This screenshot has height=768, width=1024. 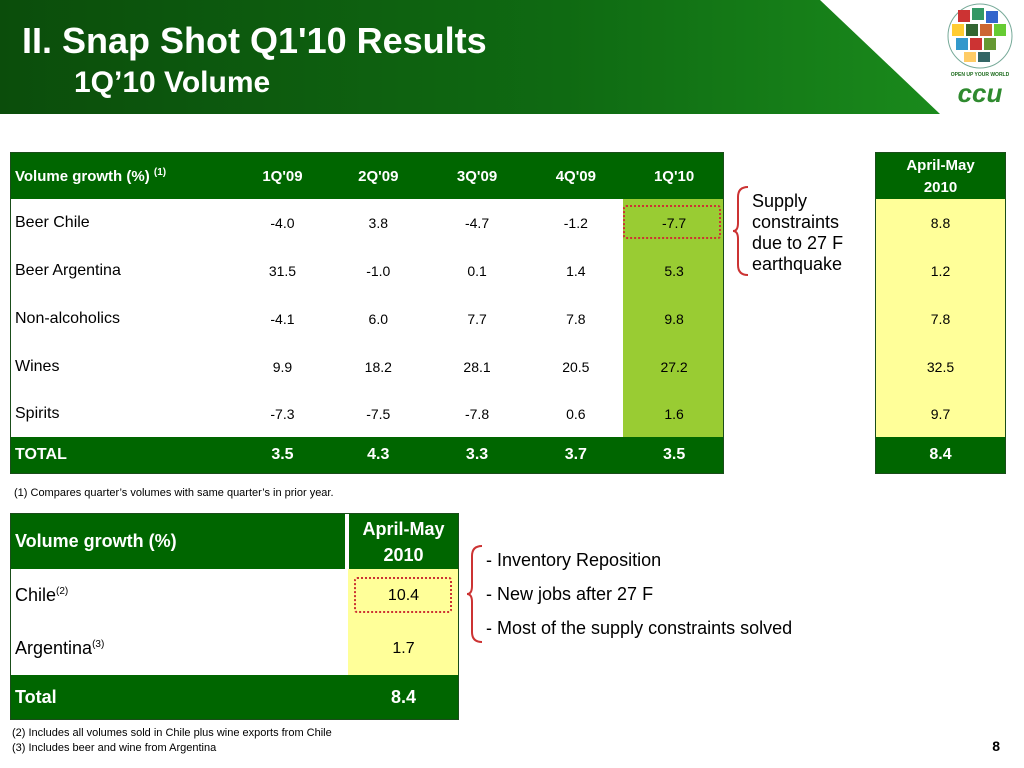 I want to click on table-row: Spirits -7.3 -7.5 -7.8 0.6 1.6, so click(x=367, y=414).